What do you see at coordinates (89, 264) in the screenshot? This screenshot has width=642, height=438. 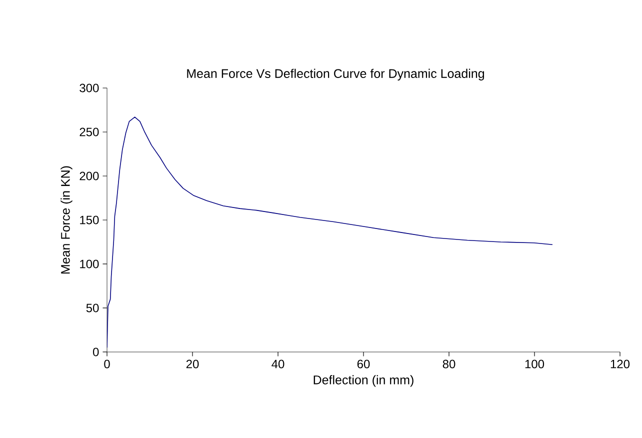 I see `y-tick-label: 100` at bounding box center [89, 264].